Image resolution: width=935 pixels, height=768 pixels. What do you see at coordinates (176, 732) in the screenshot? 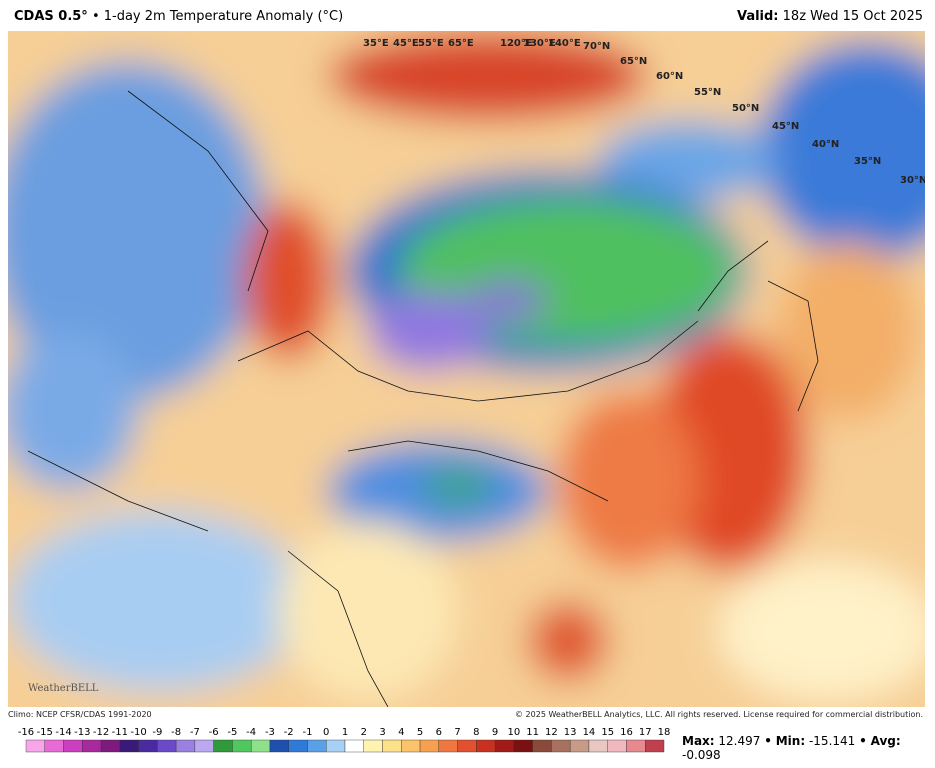
I see `colorbar-tick-label: -8` at bounding box center [176, 732].